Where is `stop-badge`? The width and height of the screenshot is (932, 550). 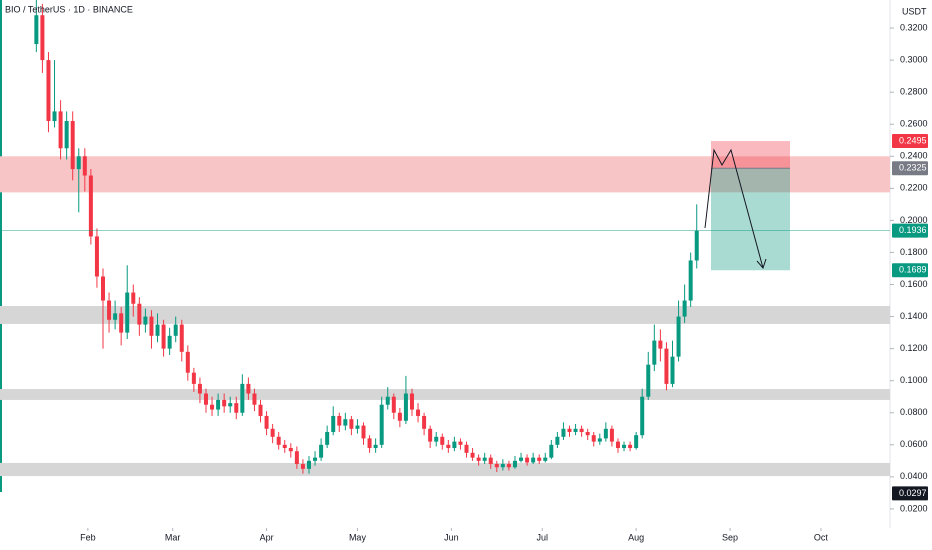 stop-badge is located at coordinates (910, 141).